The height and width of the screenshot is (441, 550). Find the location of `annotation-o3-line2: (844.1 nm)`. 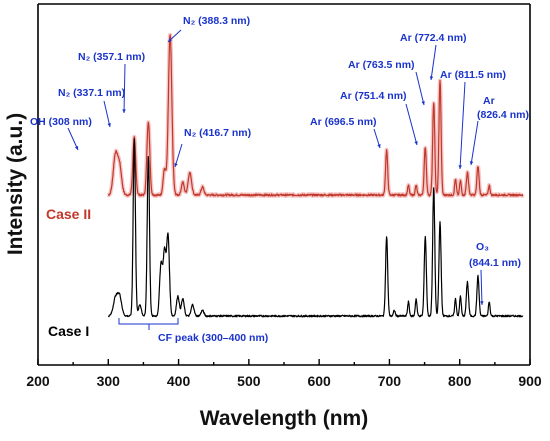

annotation-o3-line2: (844.1 nm) is located at coordinates (495, 263).